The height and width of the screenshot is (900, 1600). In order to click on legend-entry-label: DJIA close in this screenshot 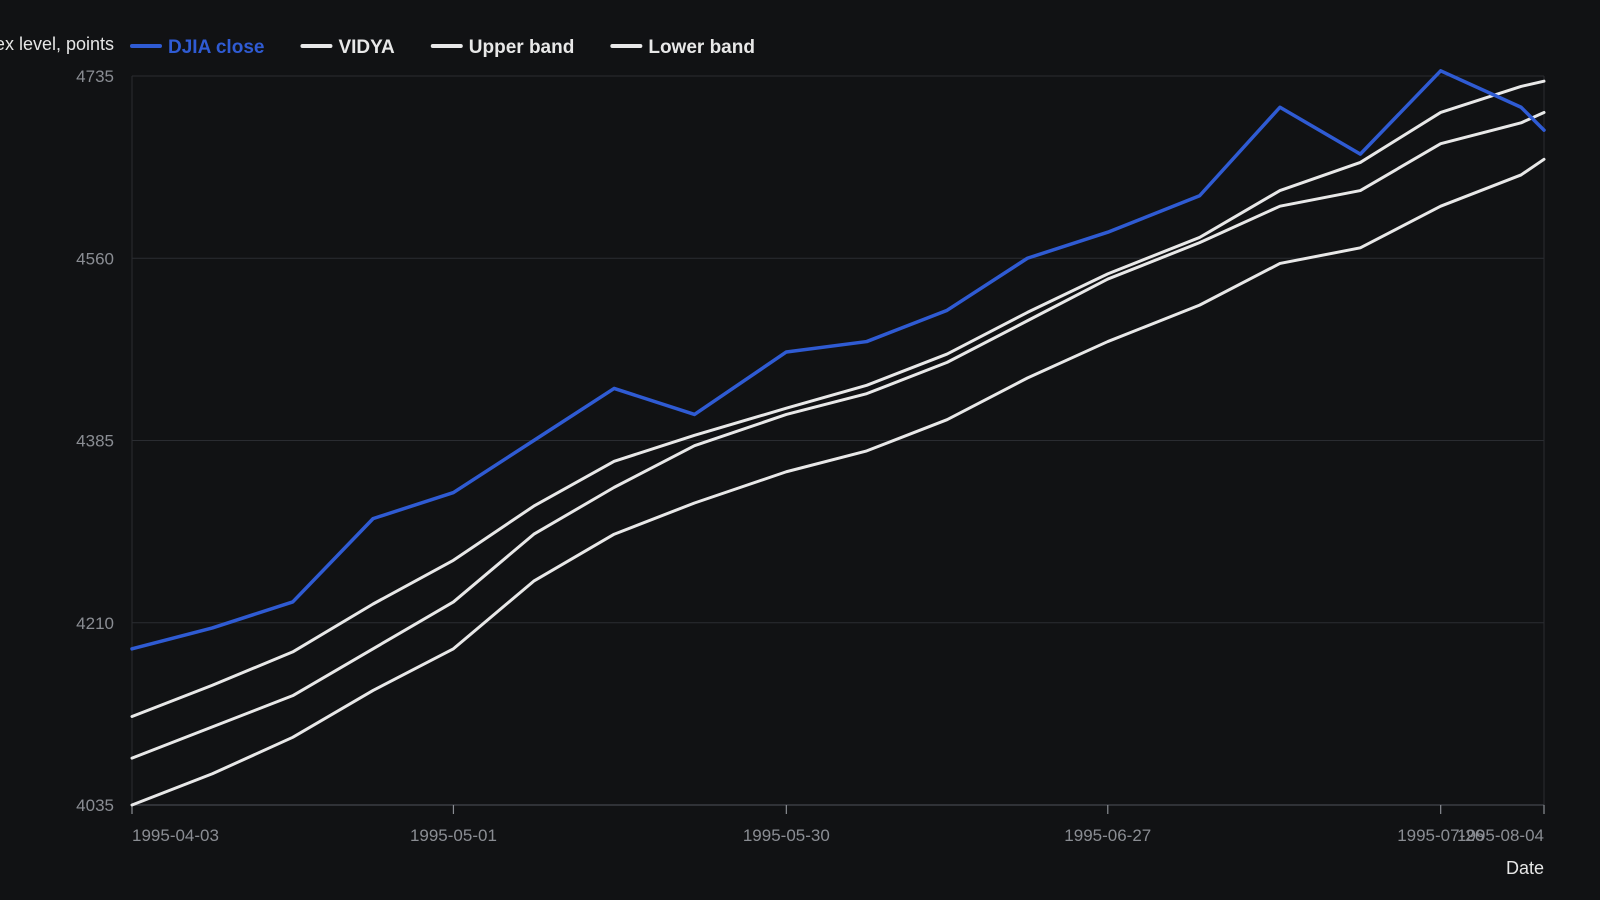, I will do `click(216, 47)`.